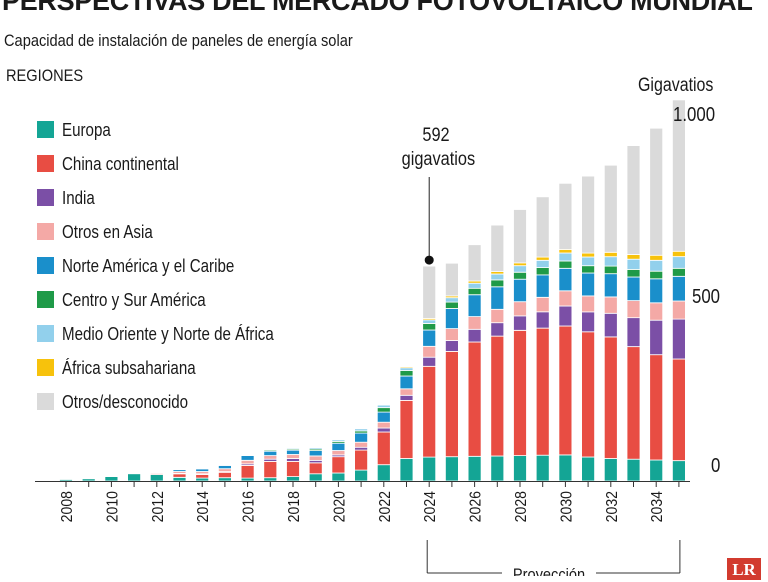  Describe the element at coordinates (107, 232) in the screenshot. I see `legend-label: Otros en Asia` at that location.